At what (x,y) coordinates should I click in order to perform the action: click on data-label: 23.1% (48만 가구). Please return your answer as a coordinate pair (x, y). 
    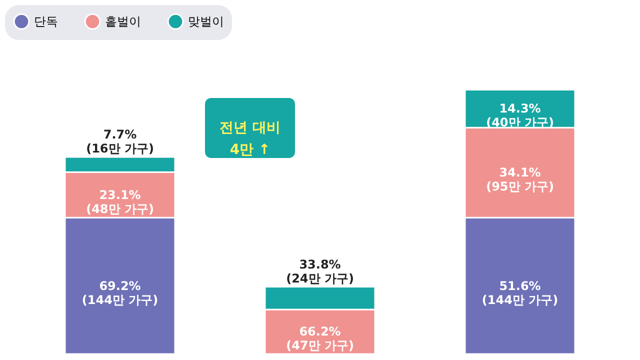
    Looking at the image, I should click on (120, 202).